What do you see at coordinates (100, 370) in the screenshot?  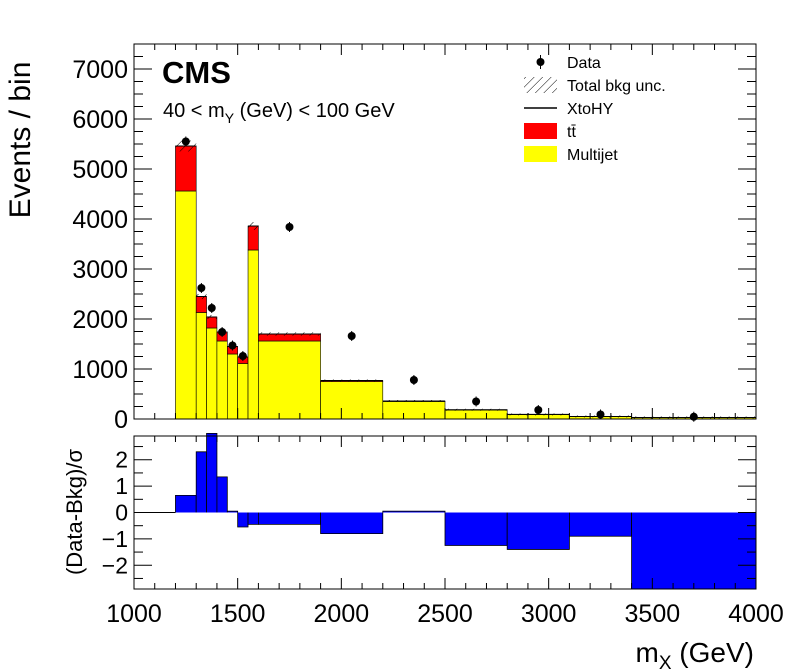 I see `main-ytick-label-1000: 1000` at bounding box center [100, 370].